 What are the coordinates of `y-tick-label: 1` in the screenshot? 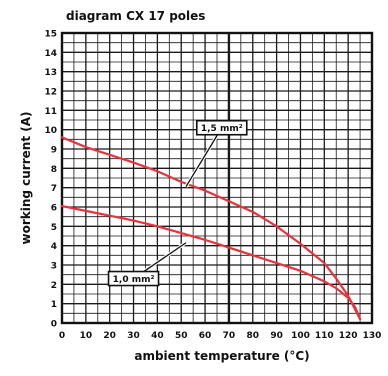 It's located at (54, 305).